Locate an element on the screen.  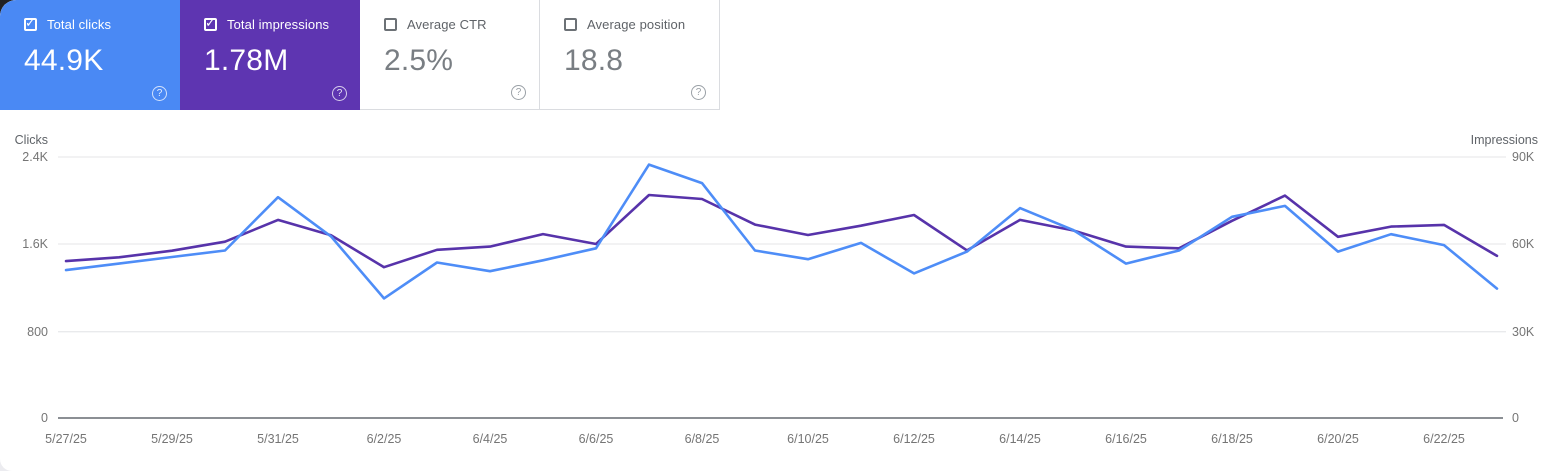
x-axis-tick: 6/18/25 is located at coordinates (1232, 439).